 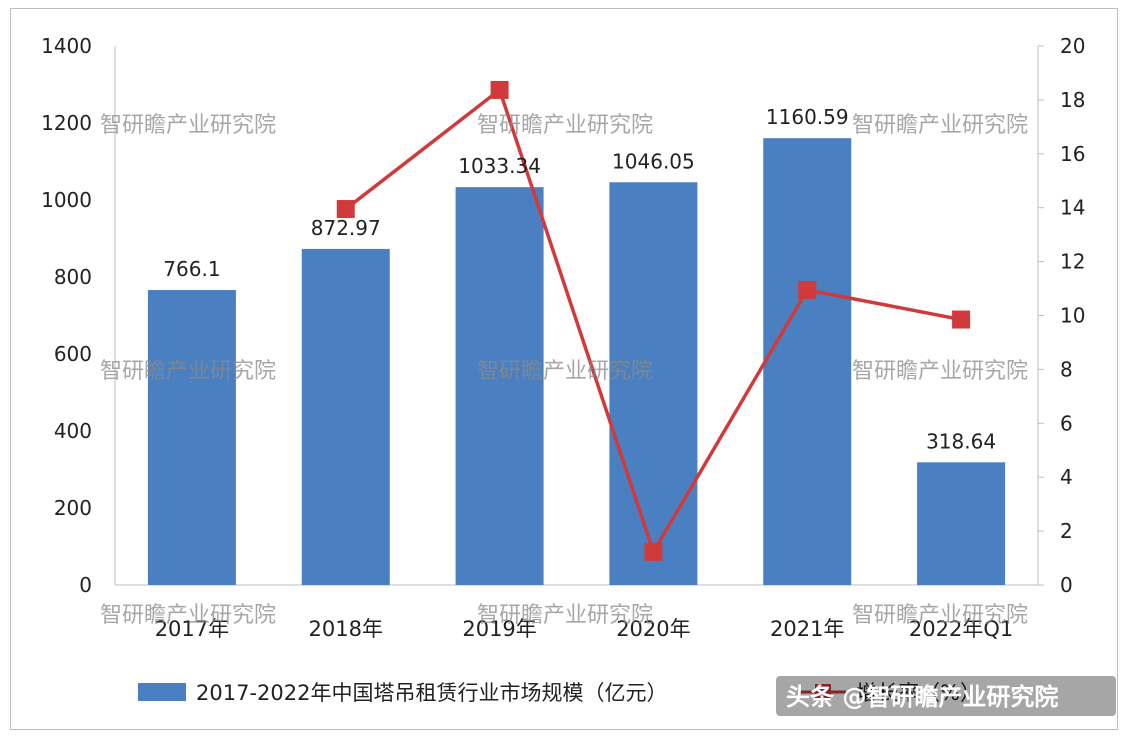 I want to click on y-right-tick-label: 8, so click(x=1066, y=369).